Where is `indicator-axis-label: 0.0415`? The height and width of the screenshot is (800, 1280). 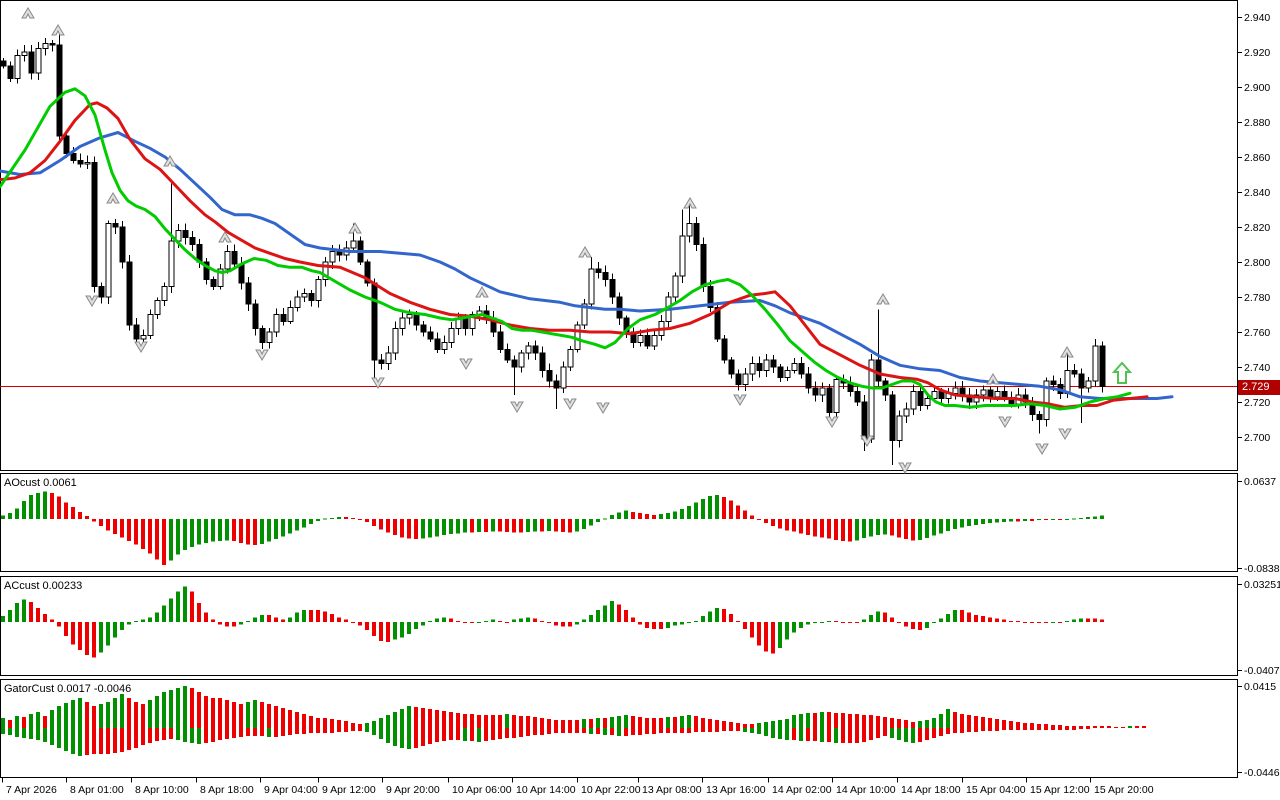
indicator-axis-label: 0.0415 is located at coordinates (1260, 687).